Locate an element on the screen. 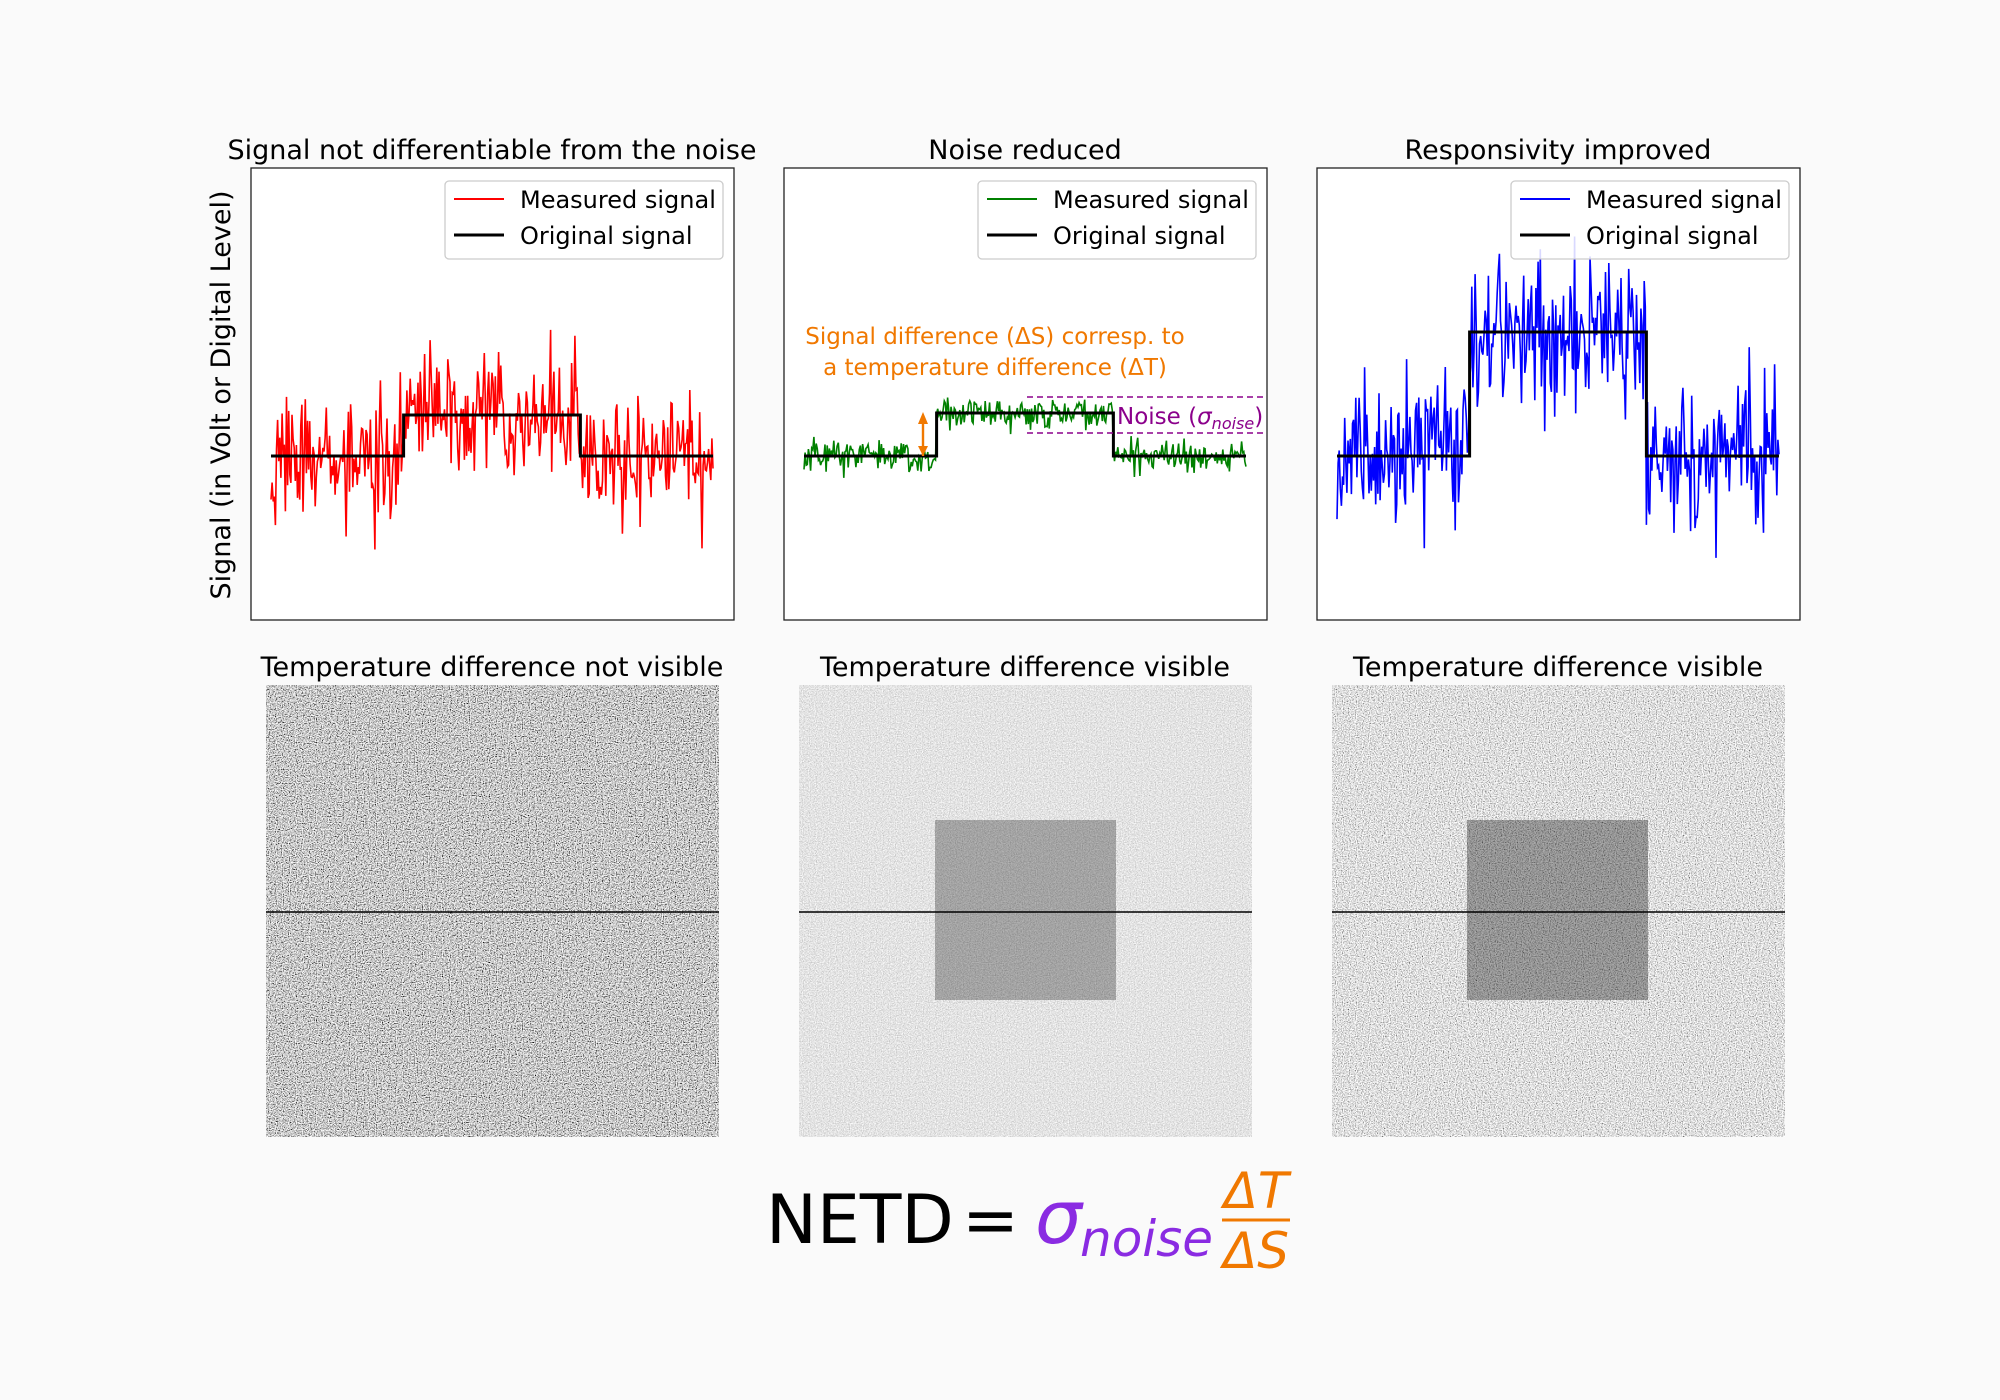 Image resolution: width=2000 pixels, height=1400 pixels. image-3-warm-target-square is located at coordinates (1557, 910).